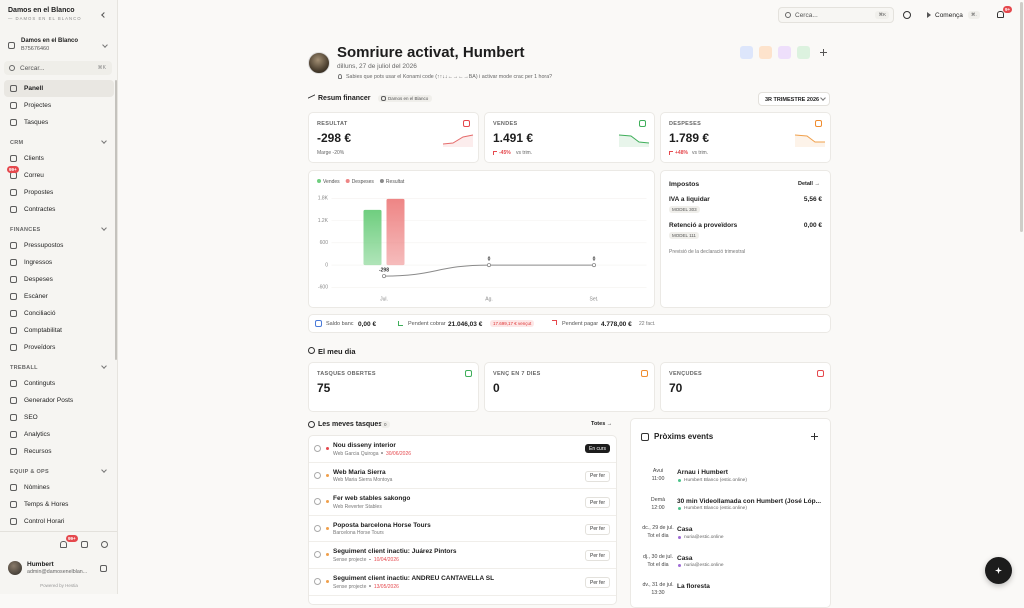  What do you see at coordinates (1000, 14) in the screenshot?
I see `bell-button` at bounding box center [1000, 14].